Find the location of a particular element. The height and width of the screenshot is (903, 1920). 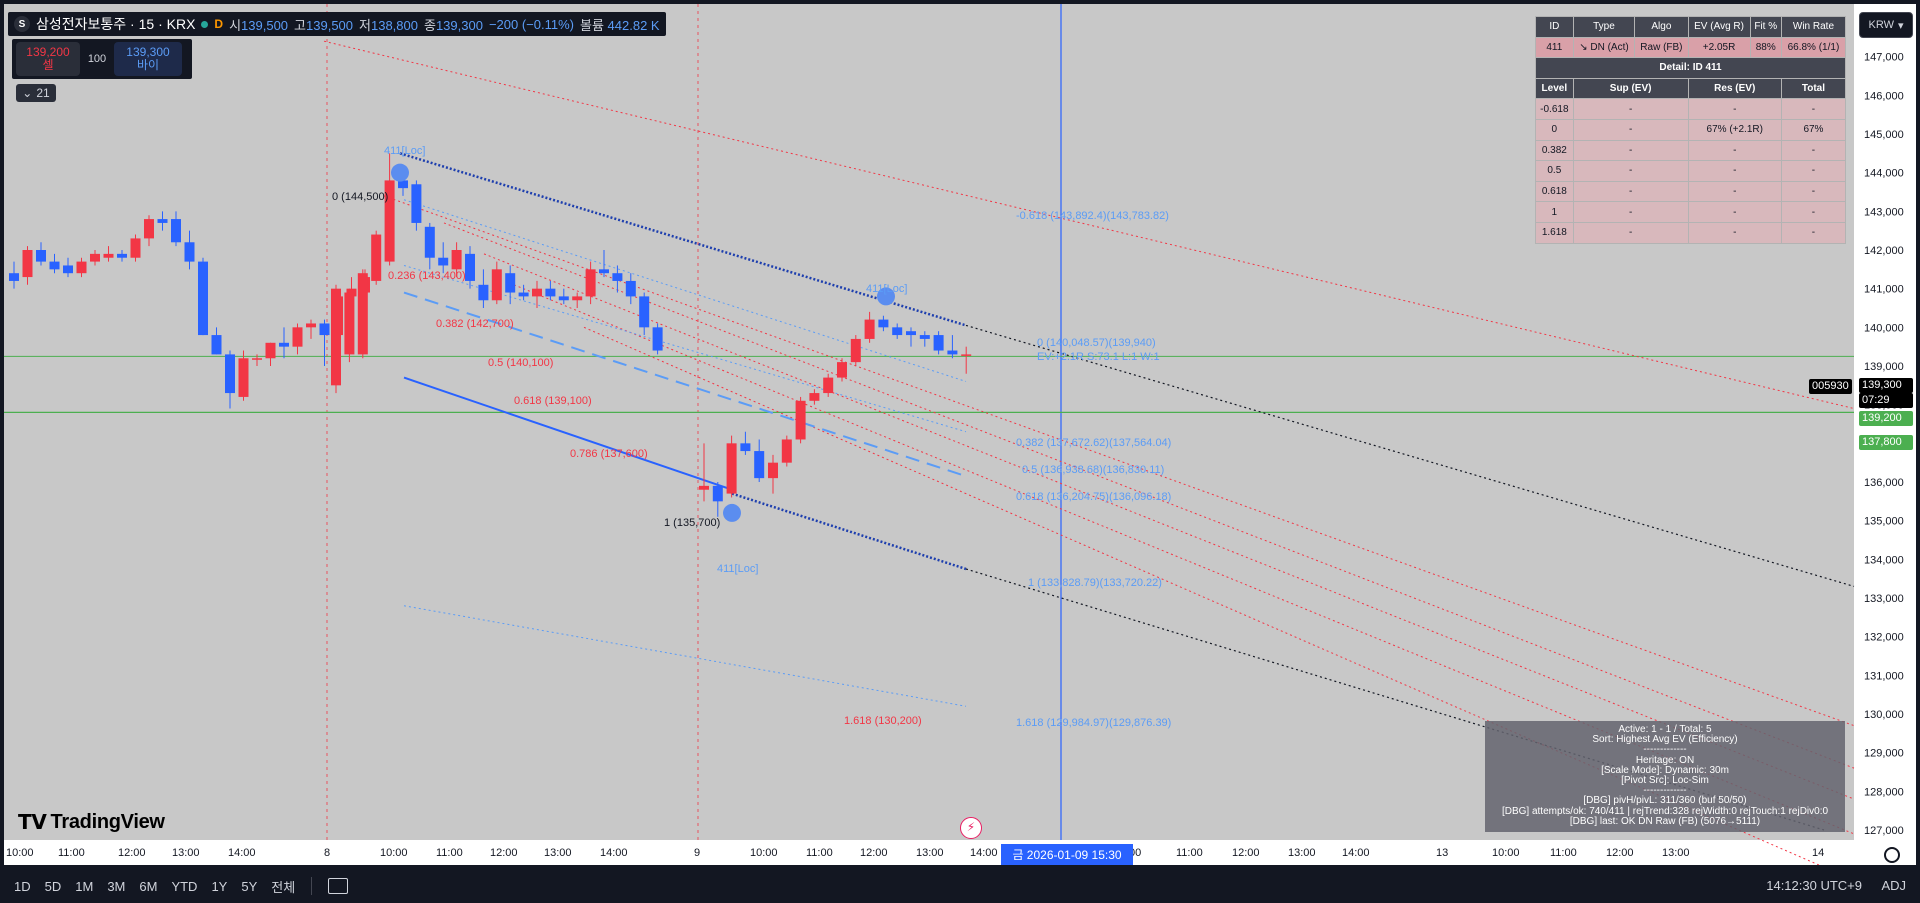

y-tick-label: 146,000 is located at coordinates (1884, 96).